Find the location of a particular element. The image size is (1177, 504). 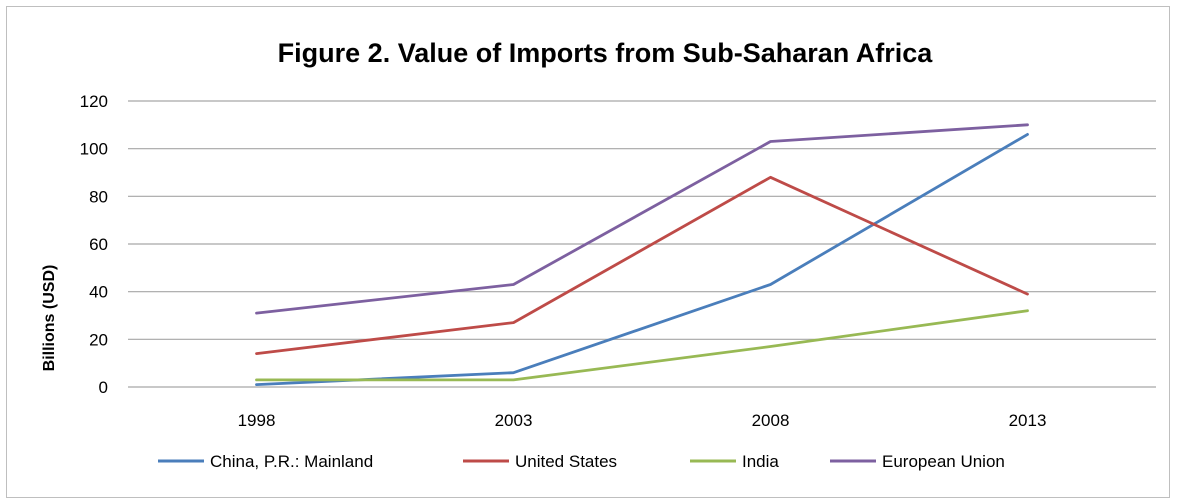

x-tick-label: 2003 is located at coordinates (514, 420).